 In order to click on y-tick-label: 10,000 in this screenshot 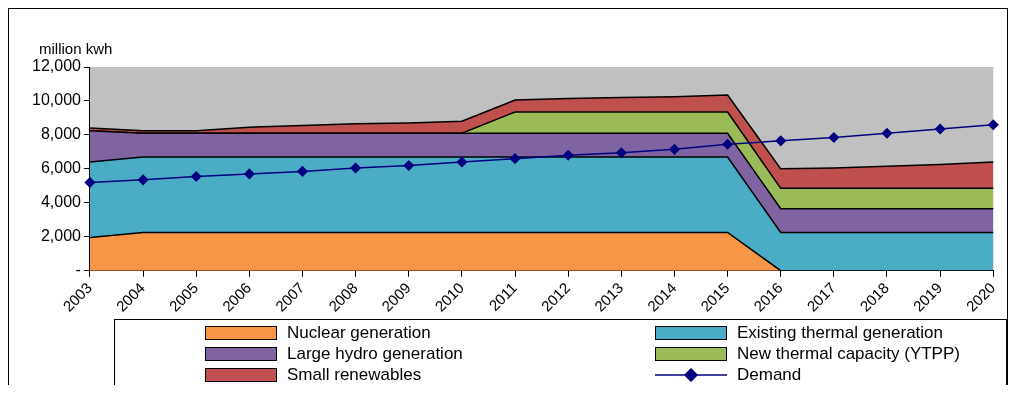, I will do `click(57, 100)`.